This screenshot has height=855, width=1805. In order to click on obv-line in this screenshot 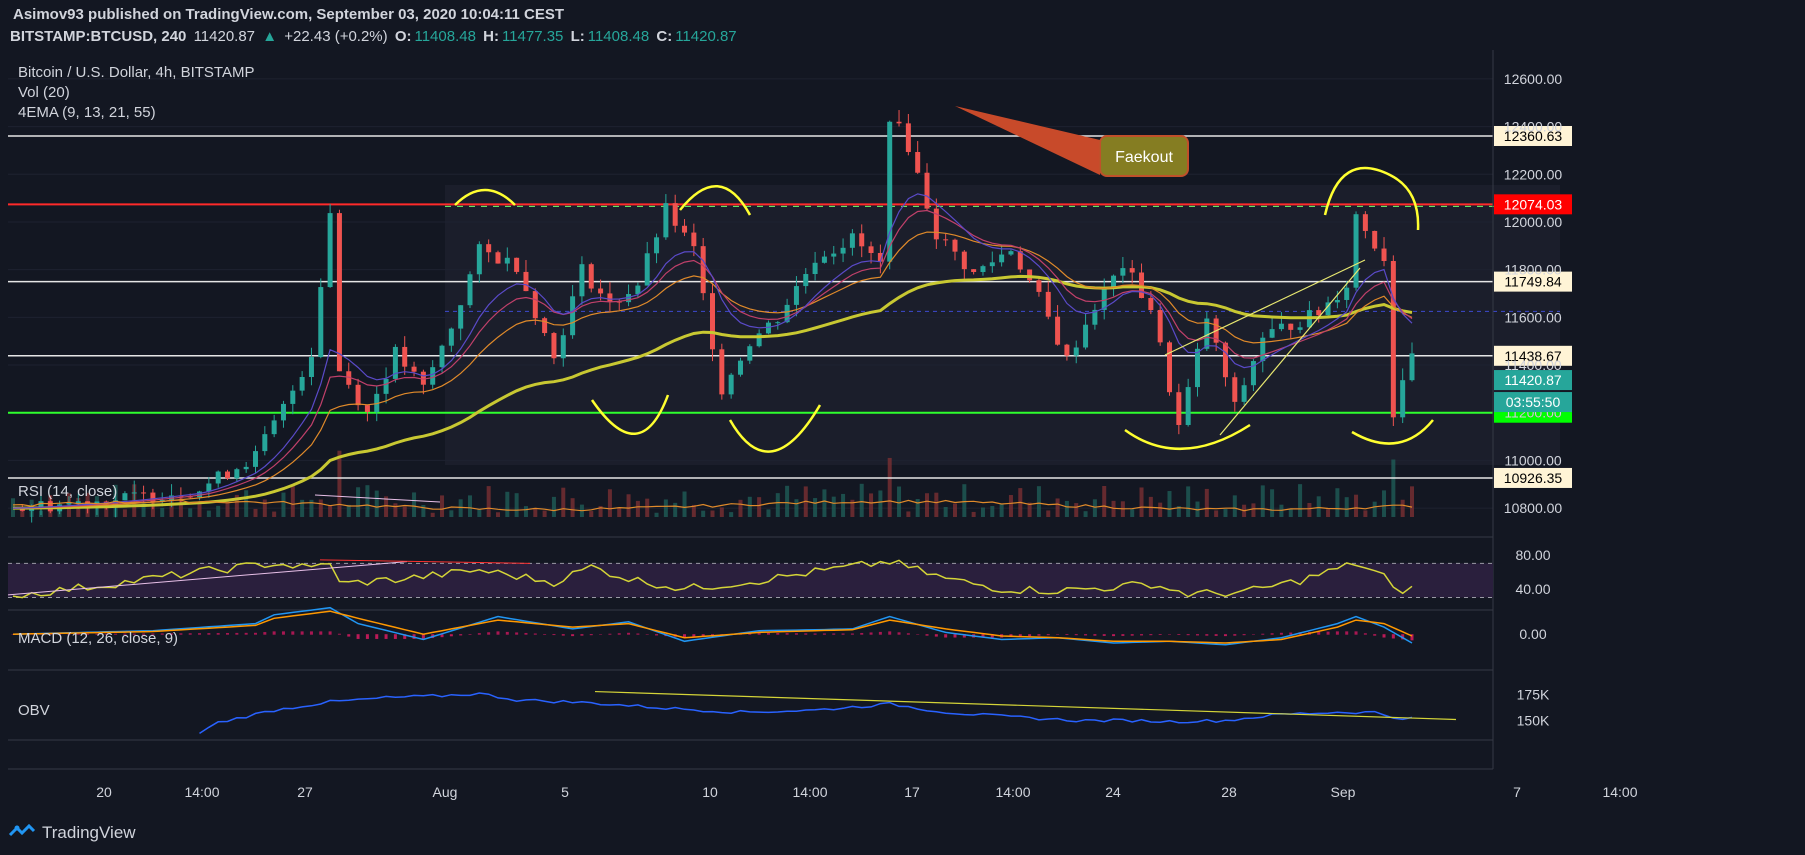, I will do `click(806, 713)`.